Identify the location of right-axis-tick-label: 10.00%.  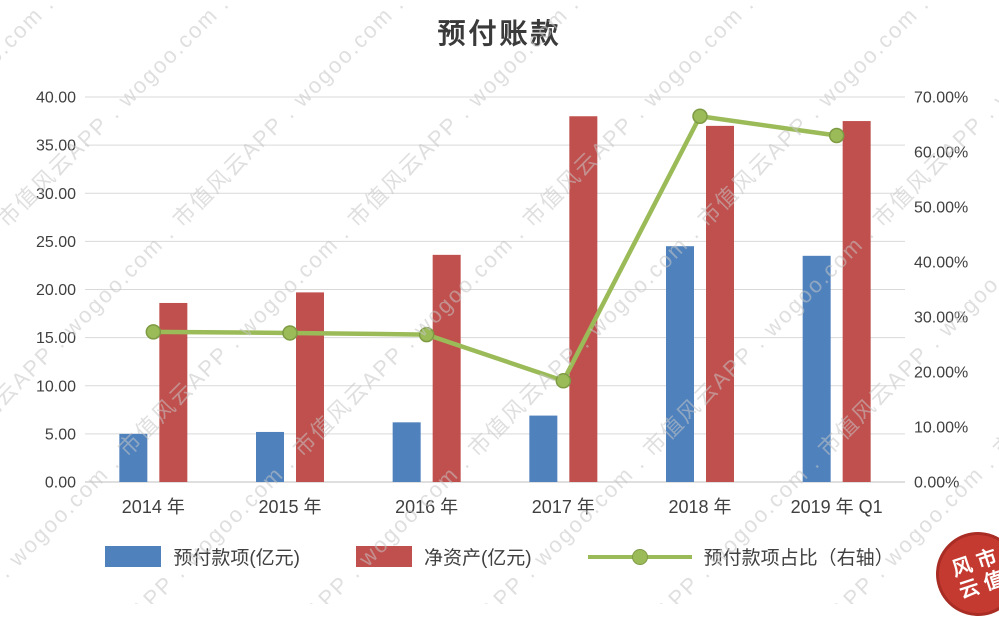
(941, 428).